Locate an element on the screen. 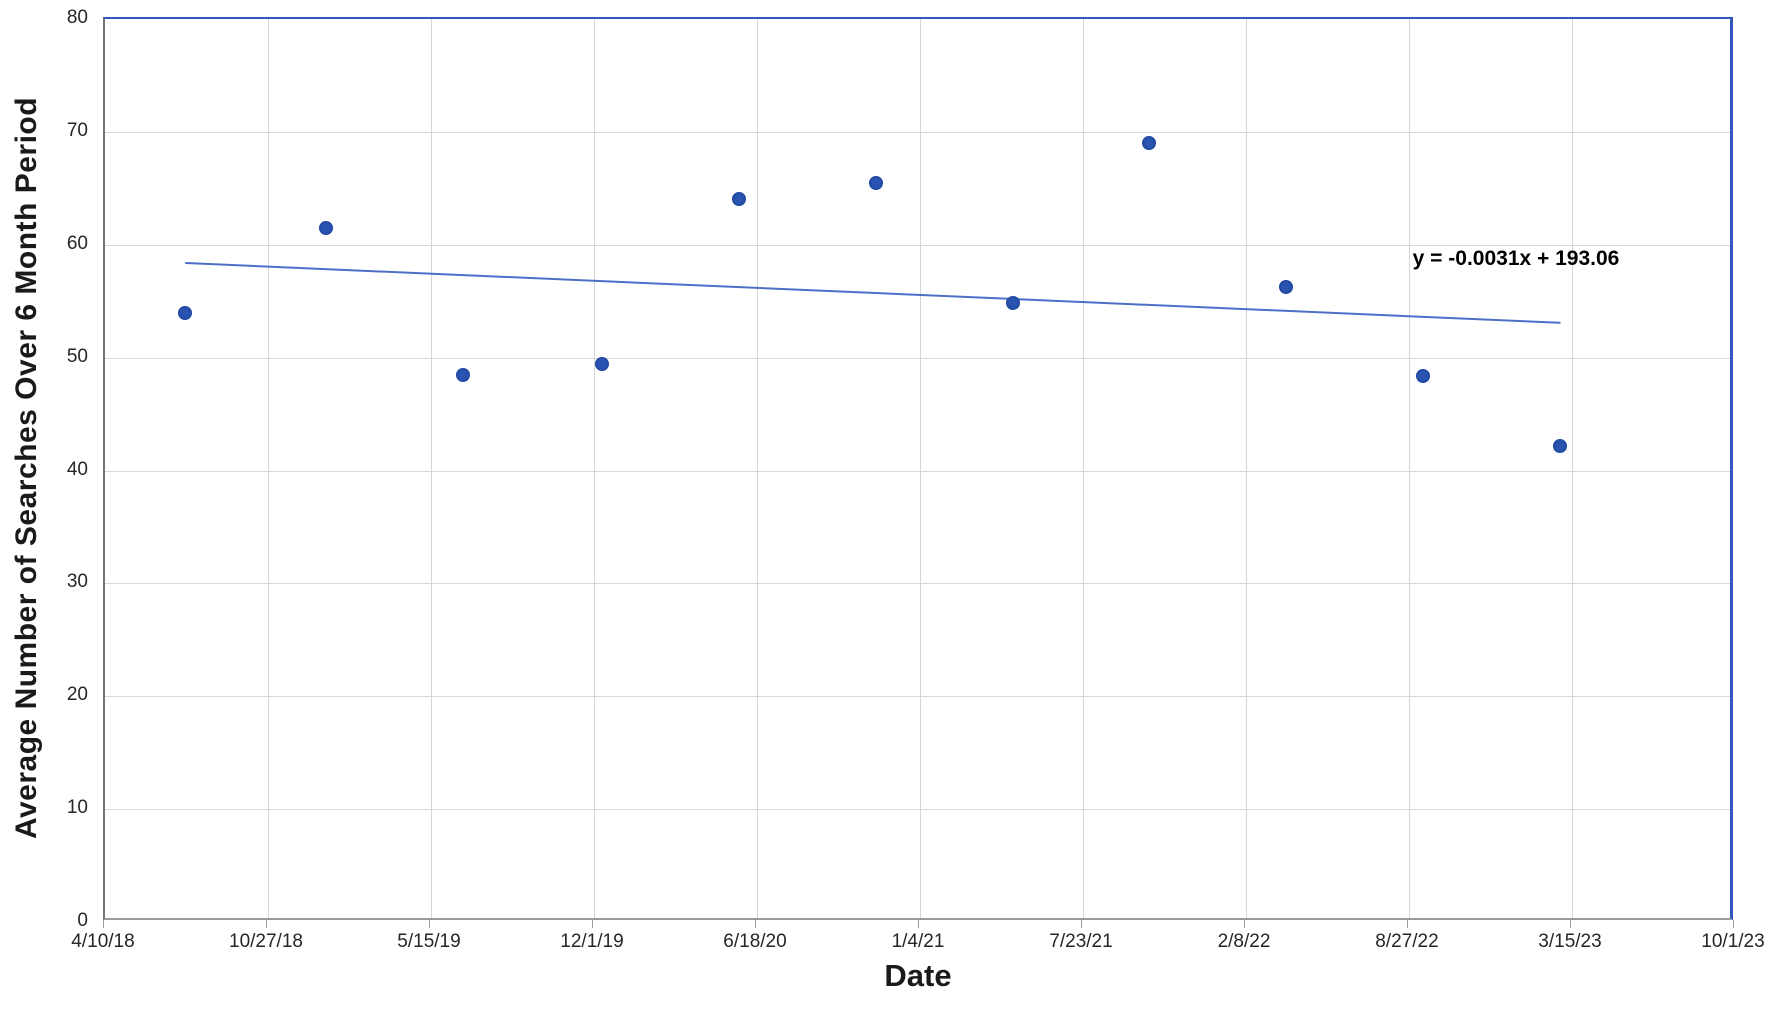  y-tick-label: 40 is located at coordinates (77, 469).